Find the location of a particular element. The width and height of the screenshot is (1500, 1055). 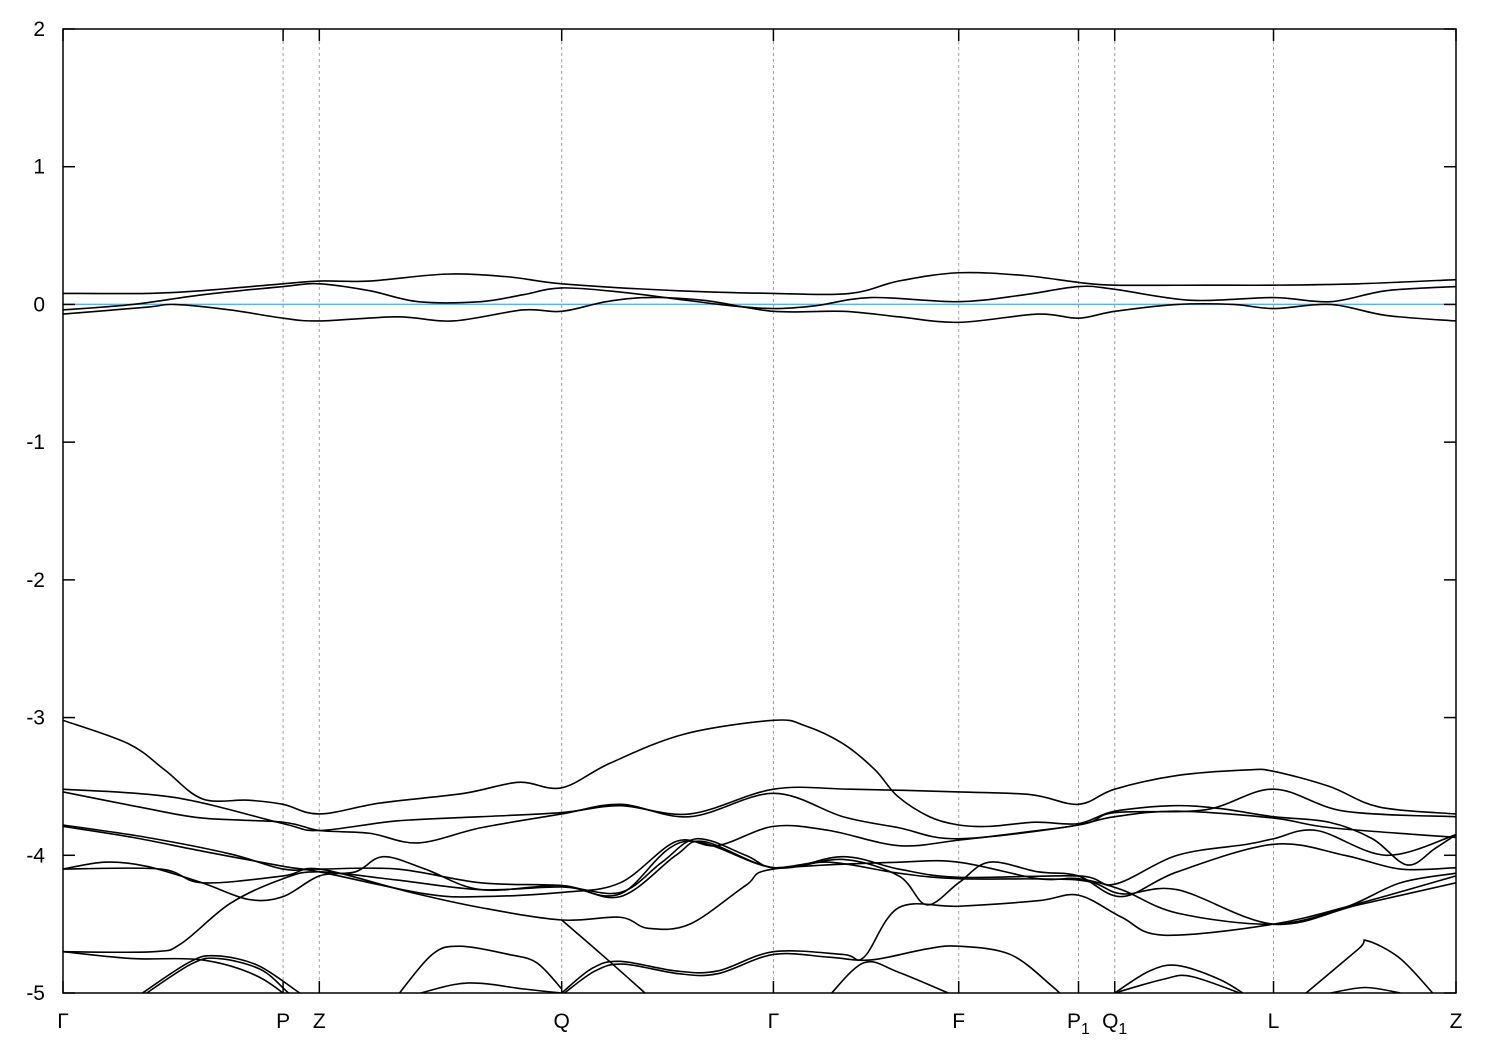

y-tick-label: -4 is located at coordinates (35, 855).